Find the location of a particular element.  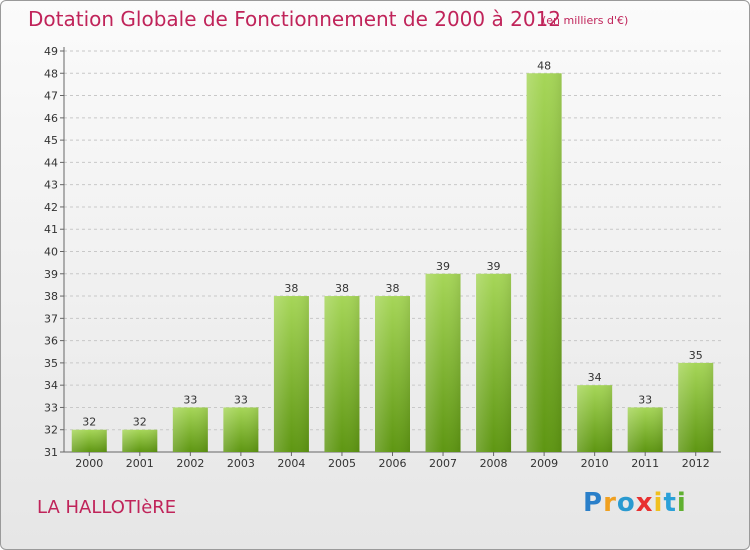

y-tick-label: 44 is located at coordinates (51, 162).